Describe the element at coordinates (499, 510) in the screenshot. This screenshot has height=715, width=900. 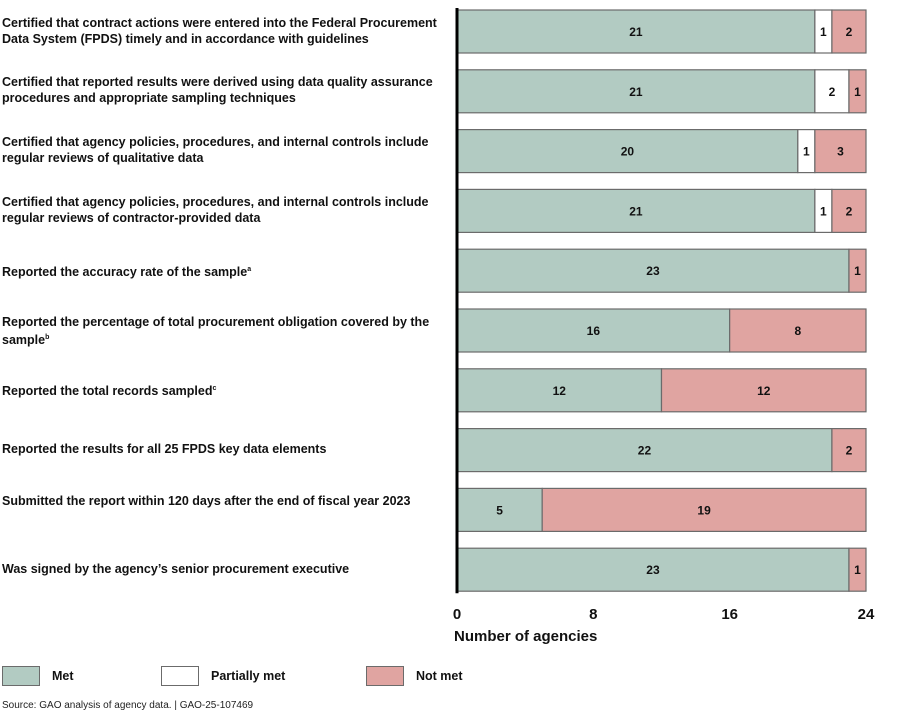
I see `bar-data-label: 5` at that location.